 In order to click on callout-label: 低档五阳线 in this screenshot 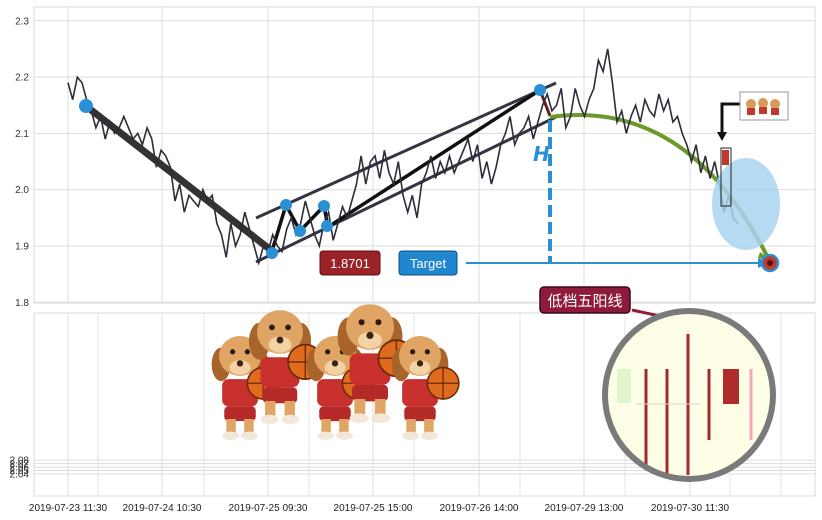, I will do `click(584, 301)`.